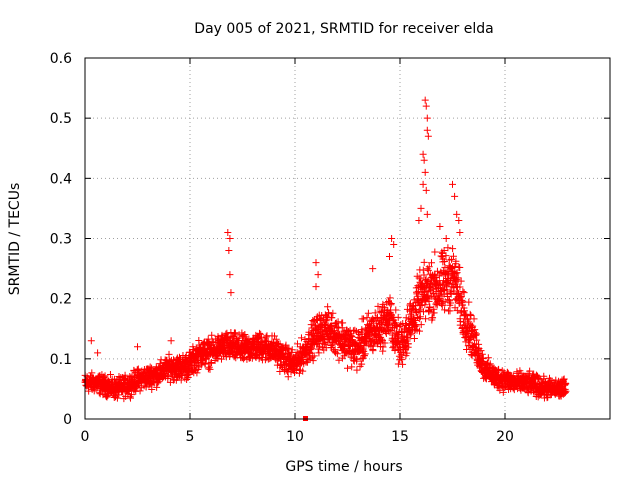 Image resolution: width=640 pixels, height=480 pixels. I want to click on y-tick-label: 0.1, so click(61, 360).